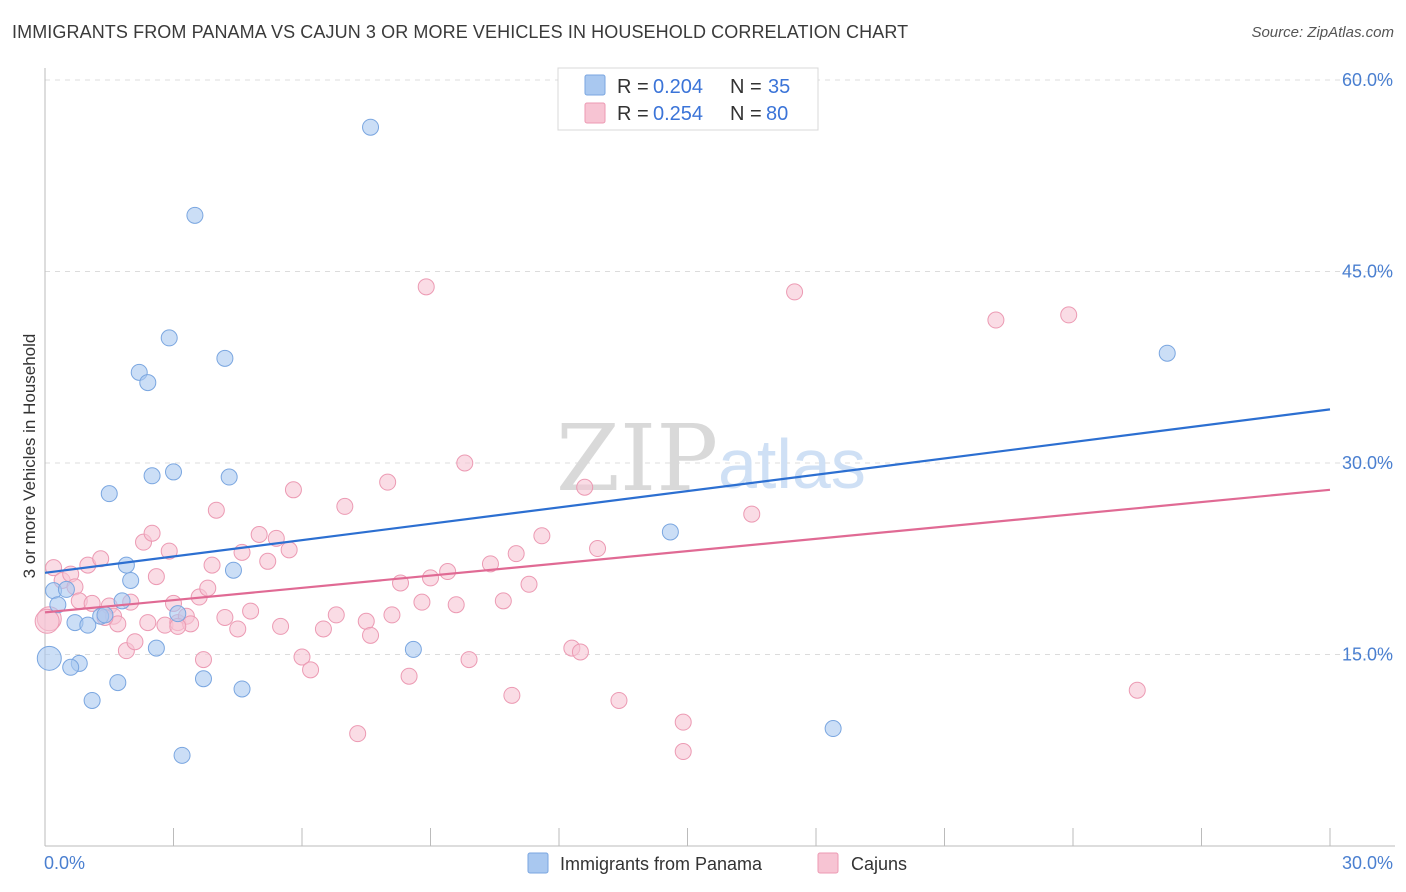 Image resolution: width=1406 pixels, height=892 pixels. What do you see at coordinates (538, 863) in the screenshot?
I see `bottom-legend-swatch-panama` at bounding box center [538, 863].